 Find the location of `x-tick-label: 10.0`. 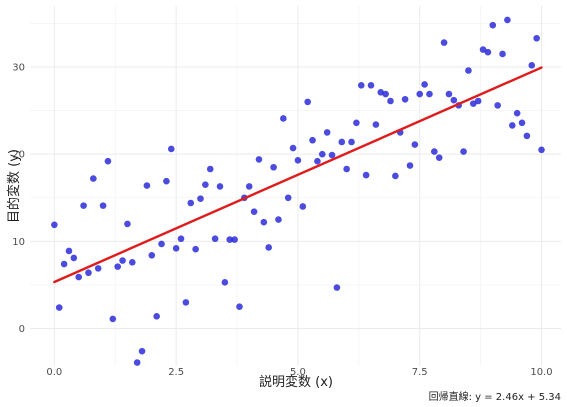

x-tick-label: 10.0 is located at coordinates (541, 372).